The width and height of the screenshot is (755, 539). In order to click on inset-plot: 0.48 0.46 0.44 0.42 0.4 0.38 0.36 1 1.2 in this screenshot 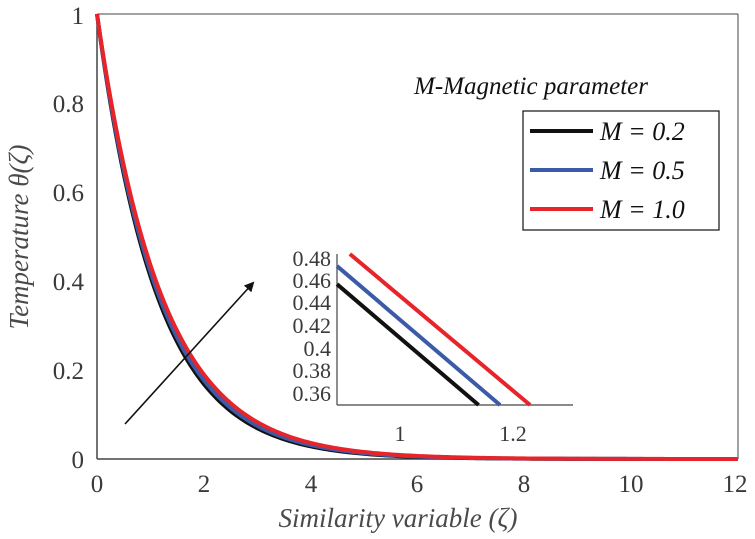, I will do `click(433, 346)`.